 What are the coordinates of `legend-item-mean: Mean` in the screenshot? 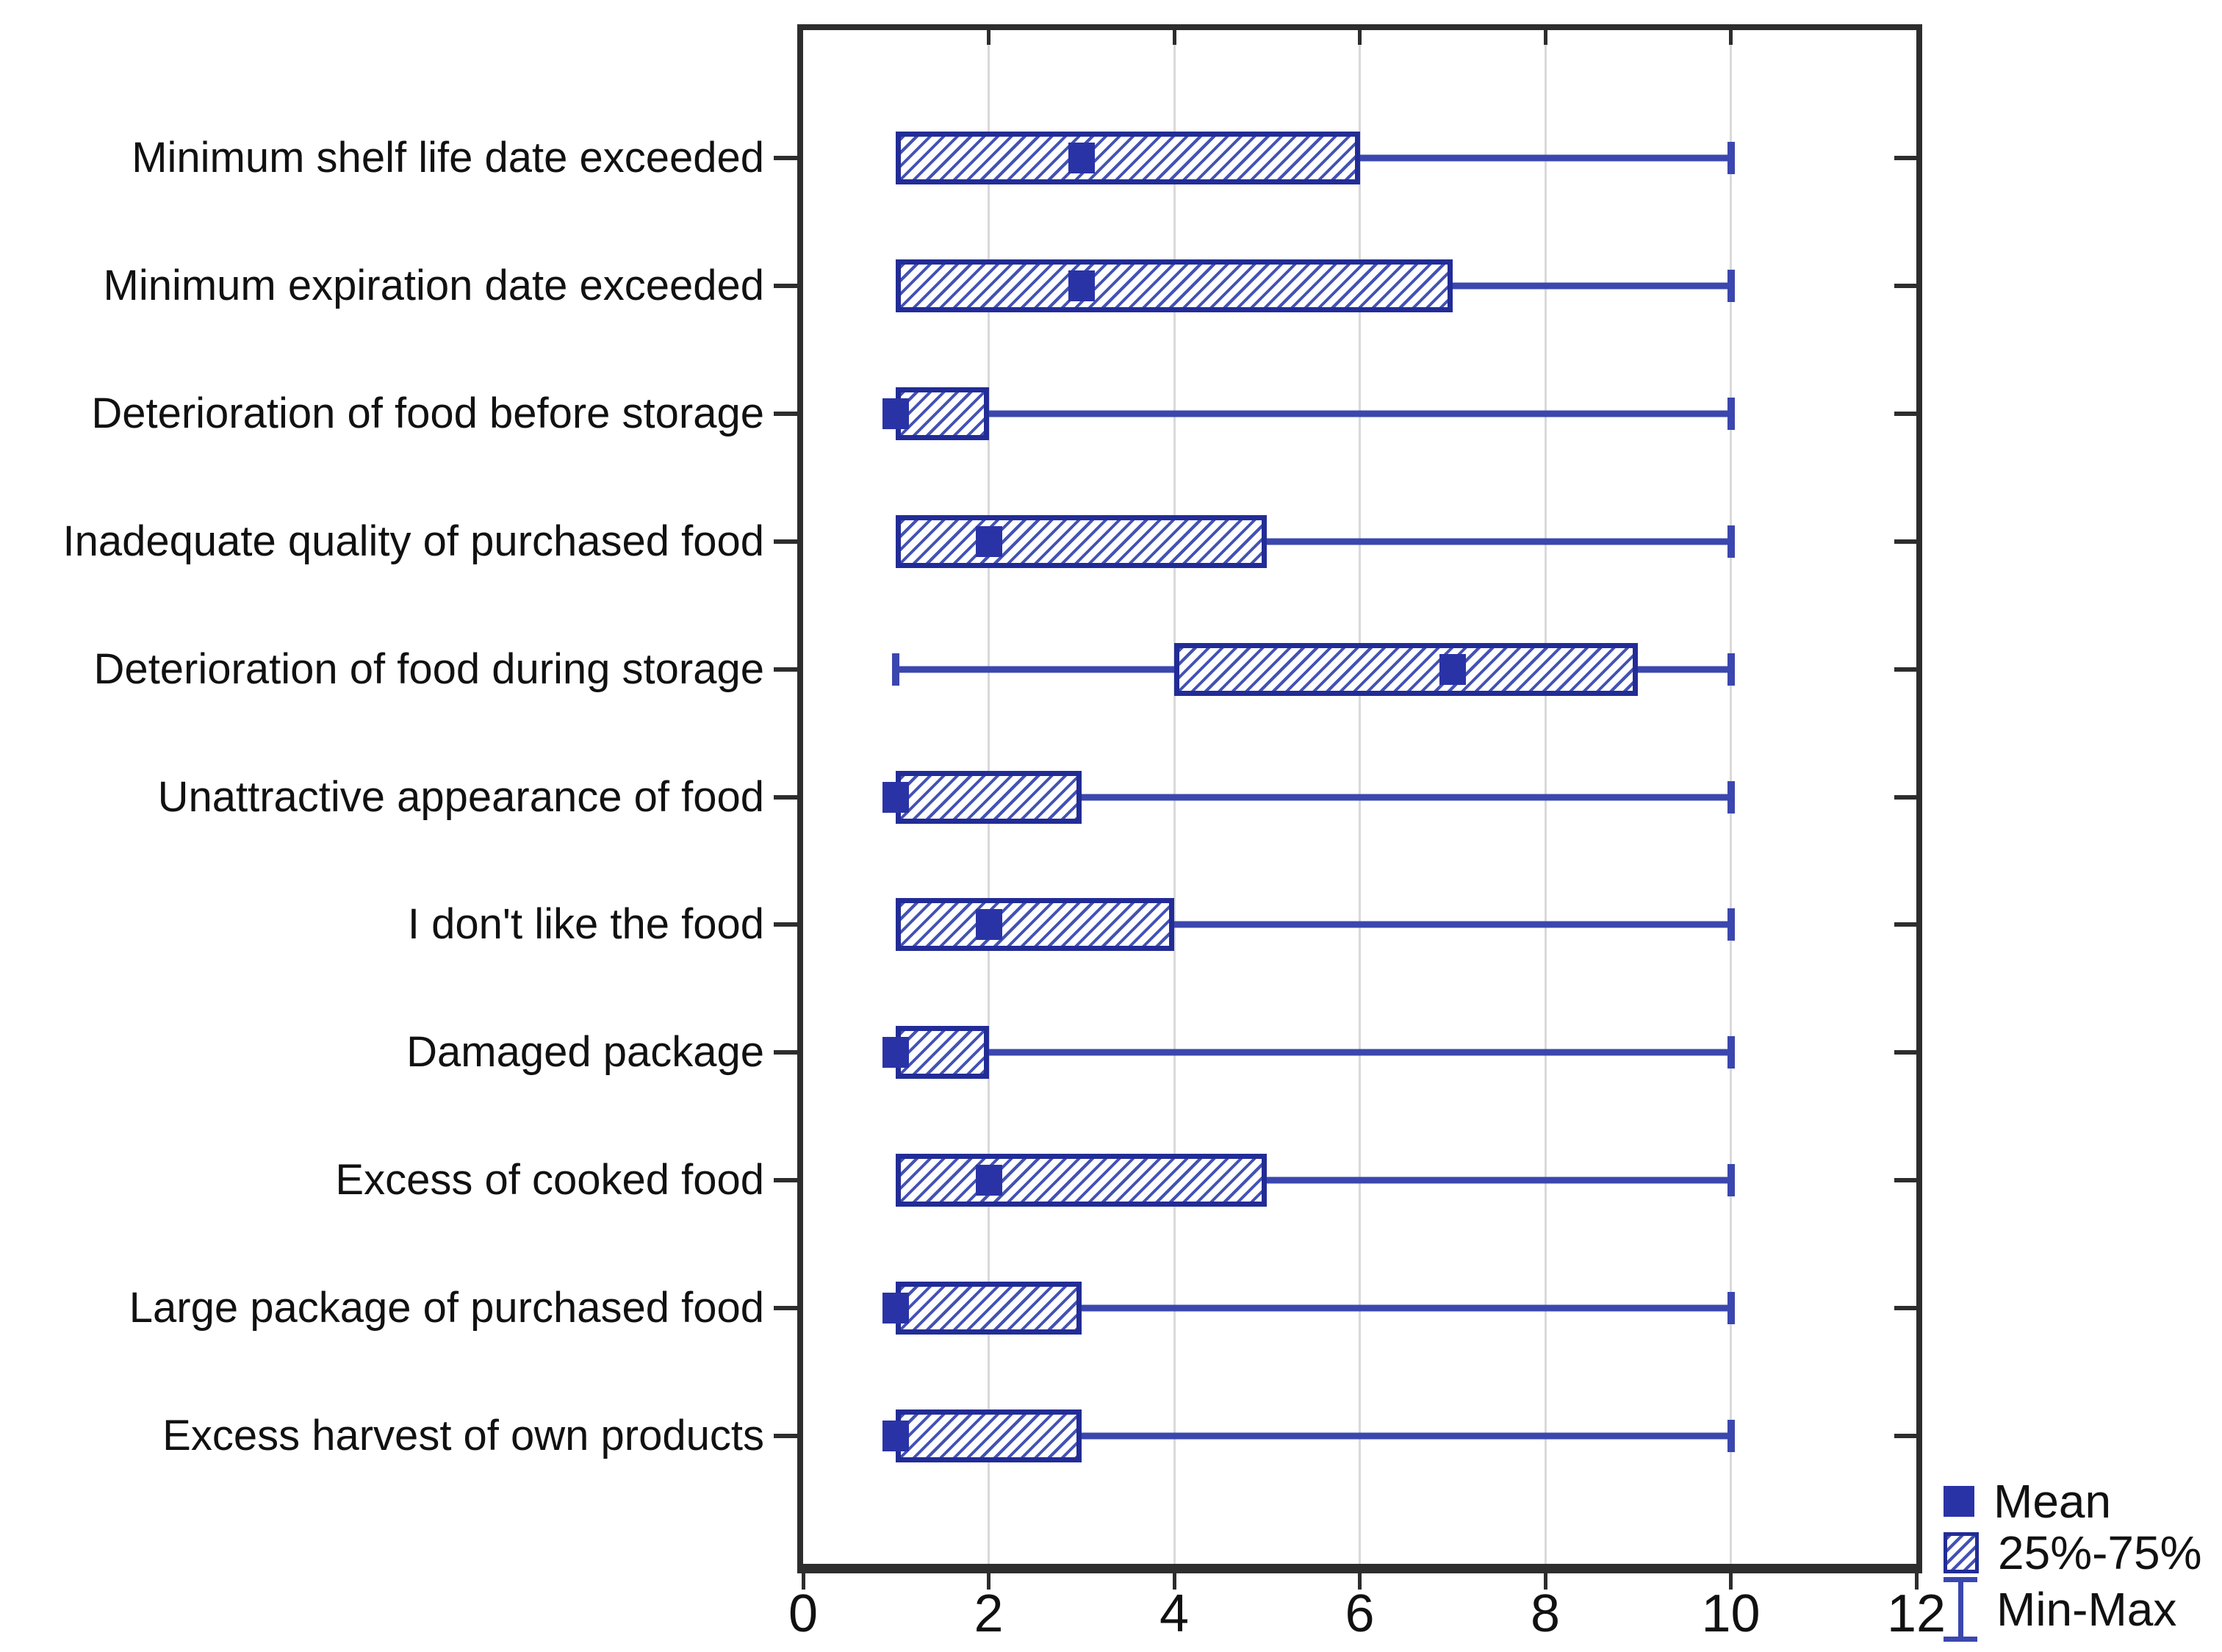 It's located at (2027, 1501).